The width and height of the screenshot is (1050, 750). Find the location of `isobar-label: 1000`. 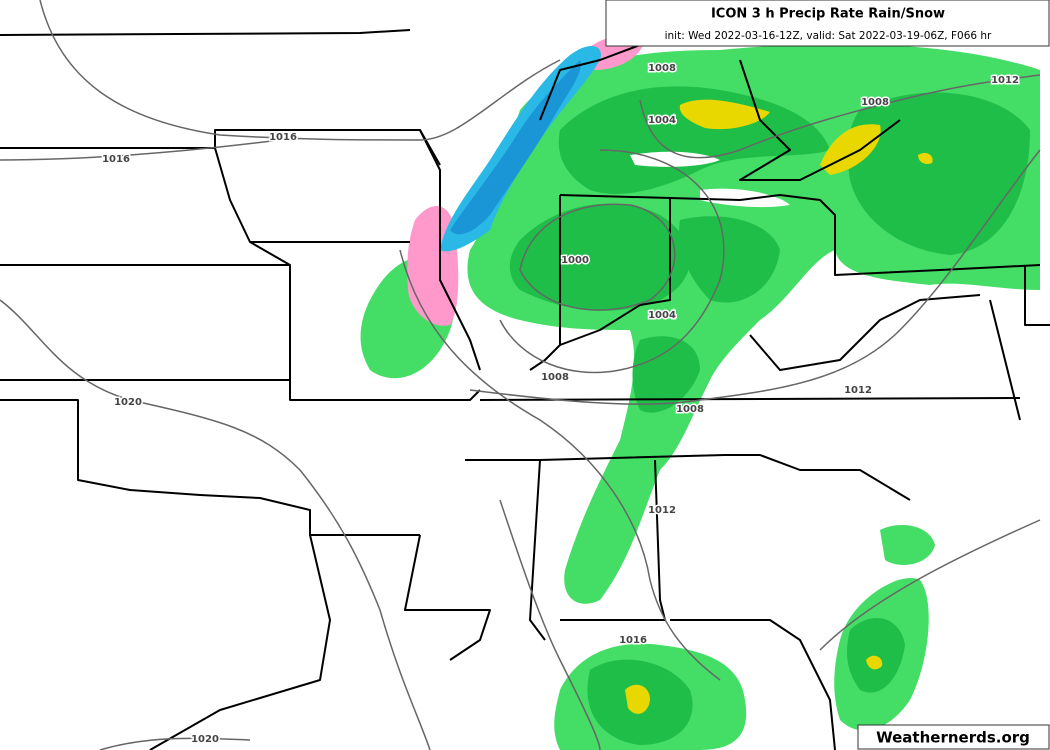

isobar-label: 1000 is located at coordinates (575, 260).